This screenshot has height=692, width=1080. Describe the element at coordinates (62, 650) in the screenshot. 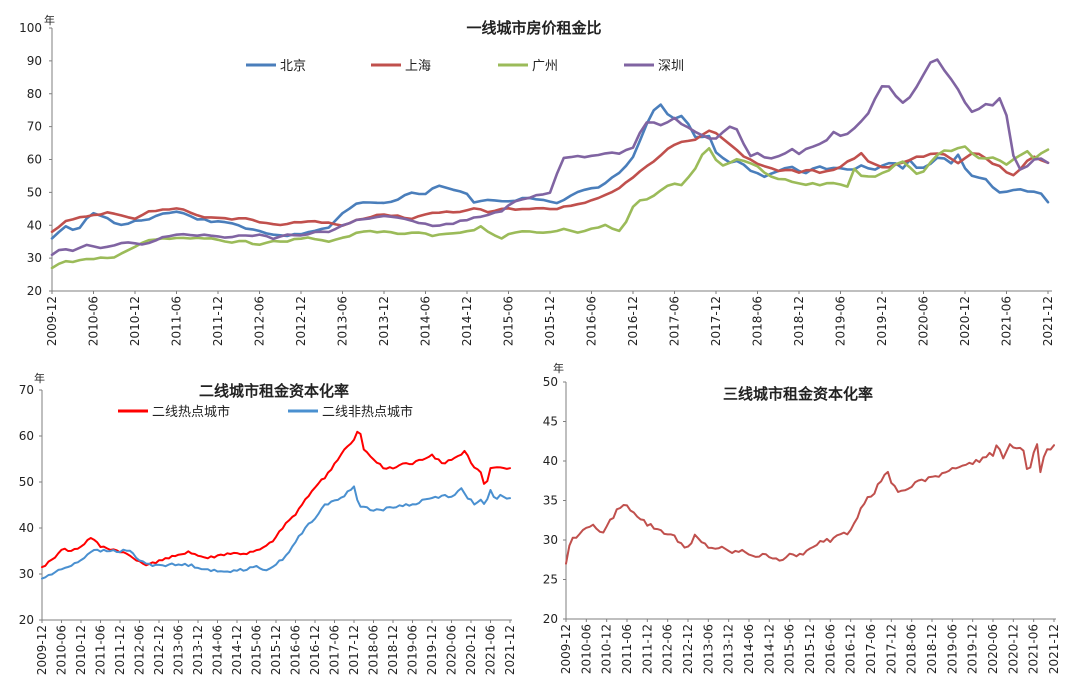

I see `tier2-x-tick-label: 2010-06` at that location.